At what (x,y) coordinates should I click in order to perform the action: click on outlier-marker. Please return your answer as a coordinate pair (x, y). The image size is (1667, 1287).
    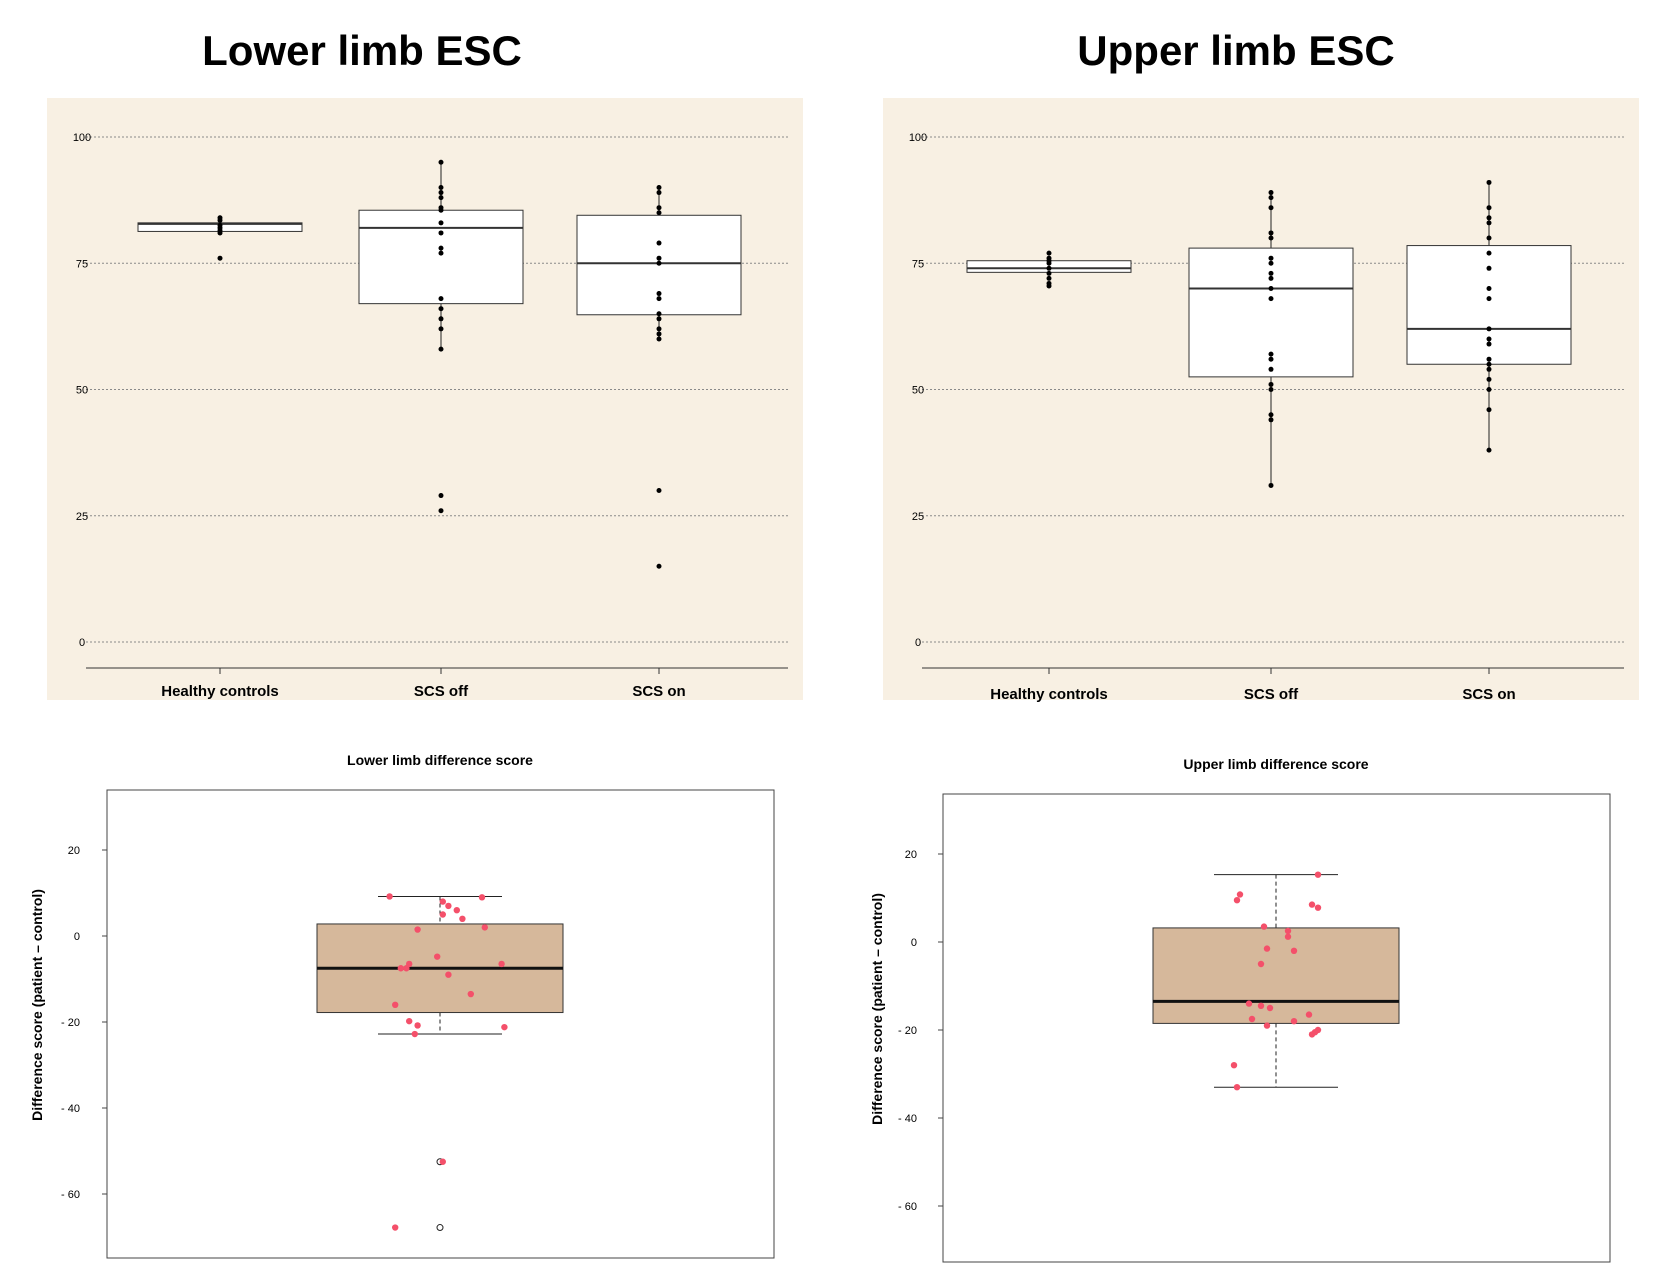
    Looking at the image, I should click on (440, 1228).